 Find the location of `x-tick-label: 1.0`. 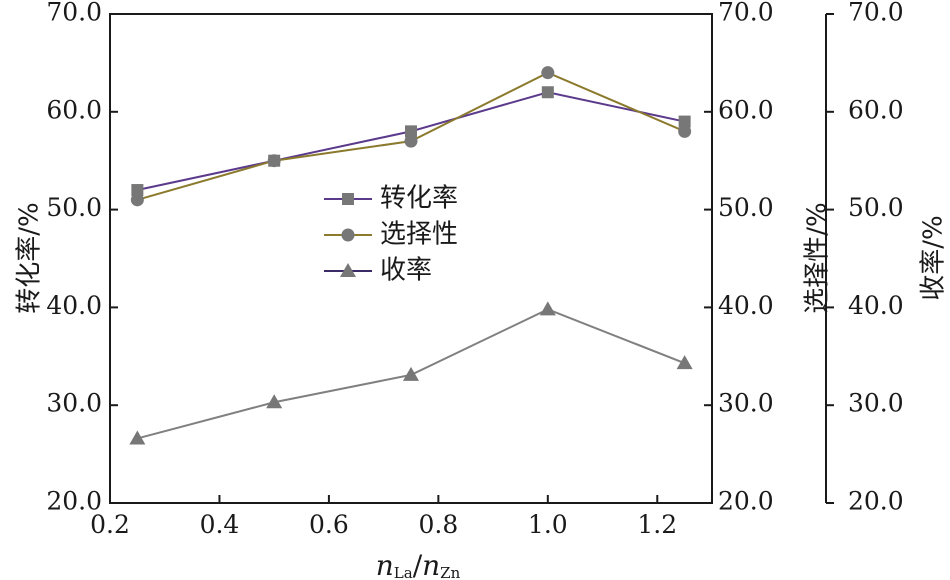

x-tick-label: 1.0 is located at coordinates (548, 524).